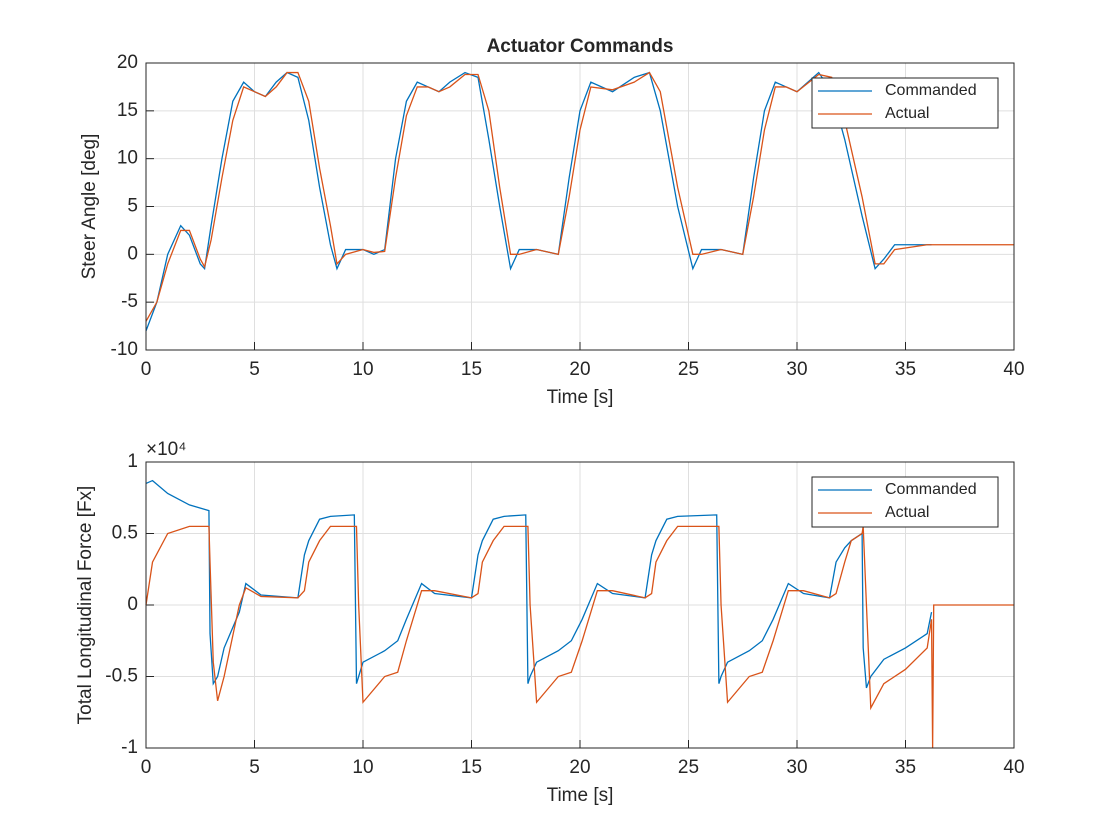 The image size is (1120, 840). What do you see at coordinates (132, 461) in the screenshot?
I see `y-tick-label: 1` at bounding box center [132, 461].